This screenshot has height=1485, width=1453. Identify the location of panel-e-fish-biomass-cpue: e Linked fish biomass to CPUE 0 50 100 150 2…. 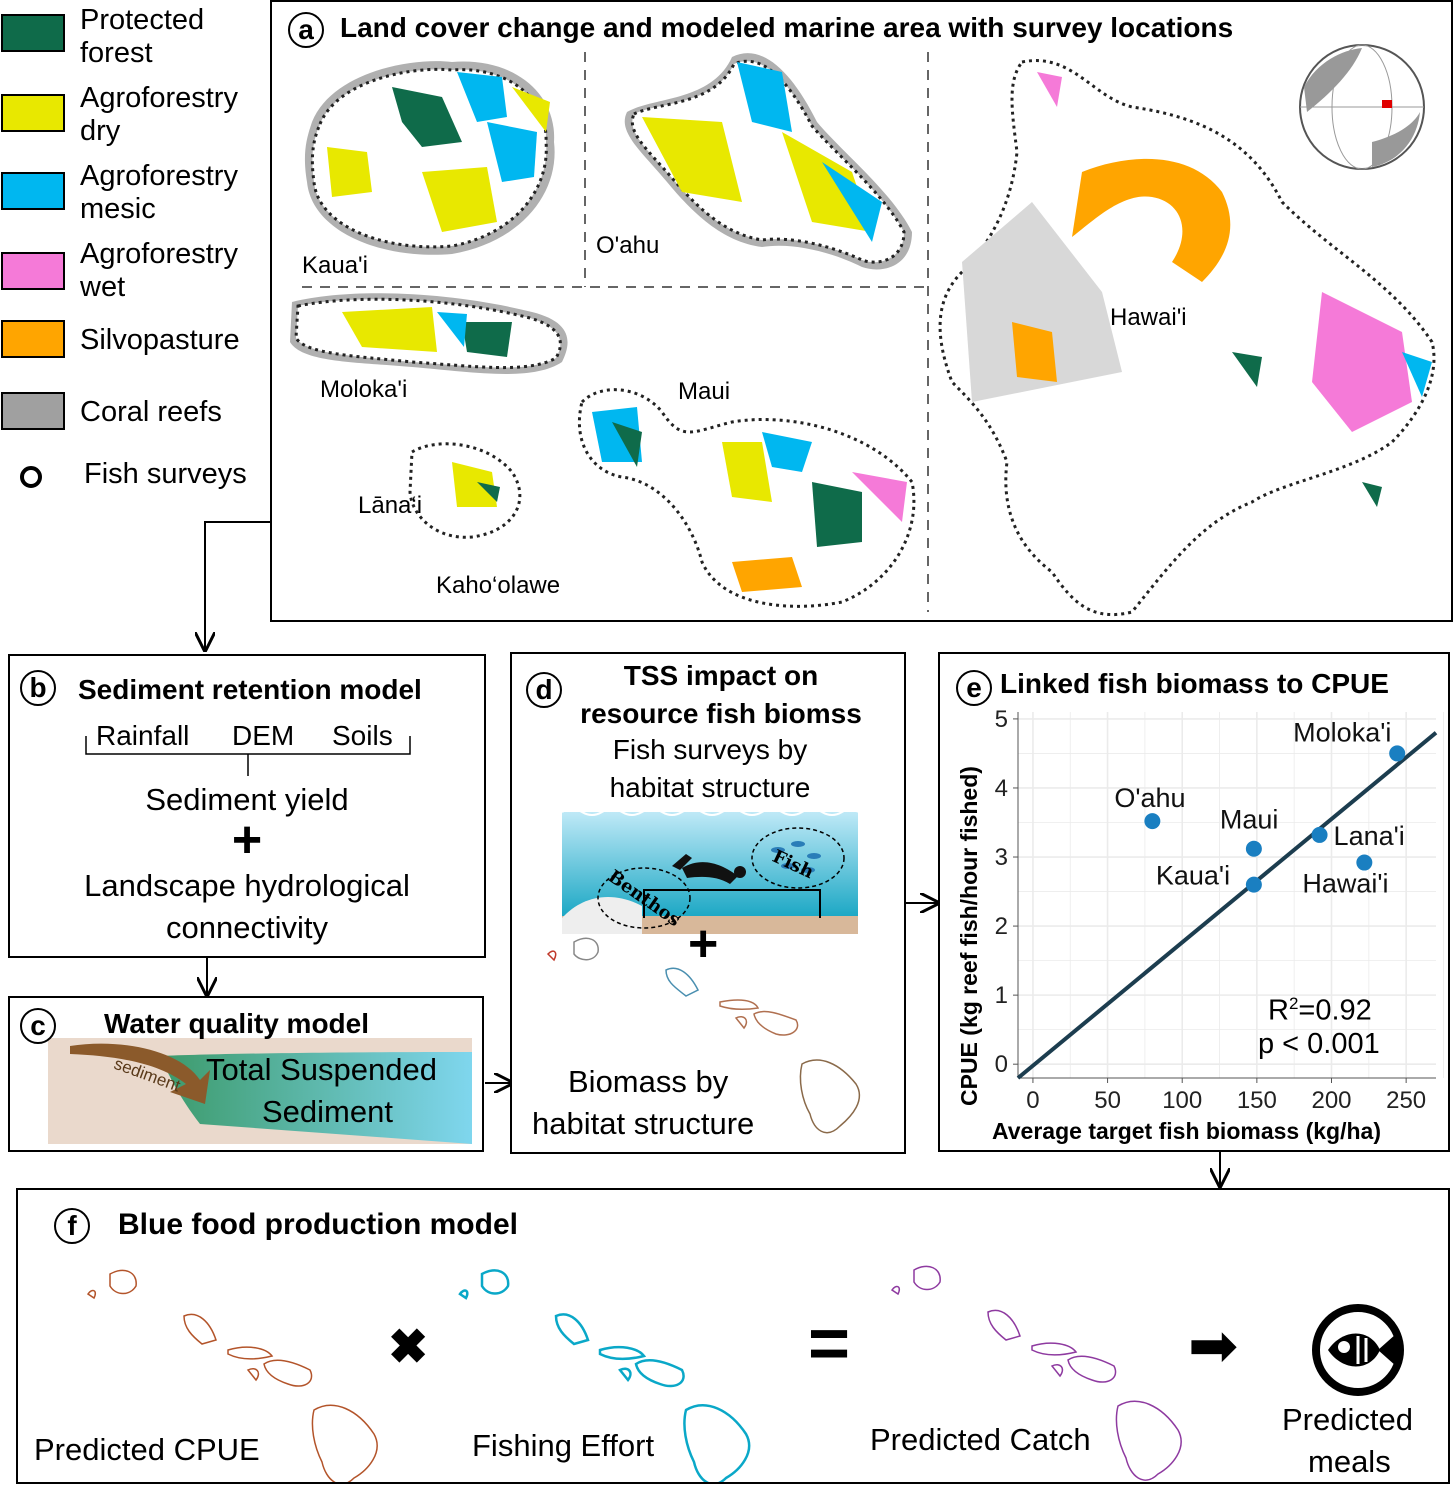
(1194, 902).